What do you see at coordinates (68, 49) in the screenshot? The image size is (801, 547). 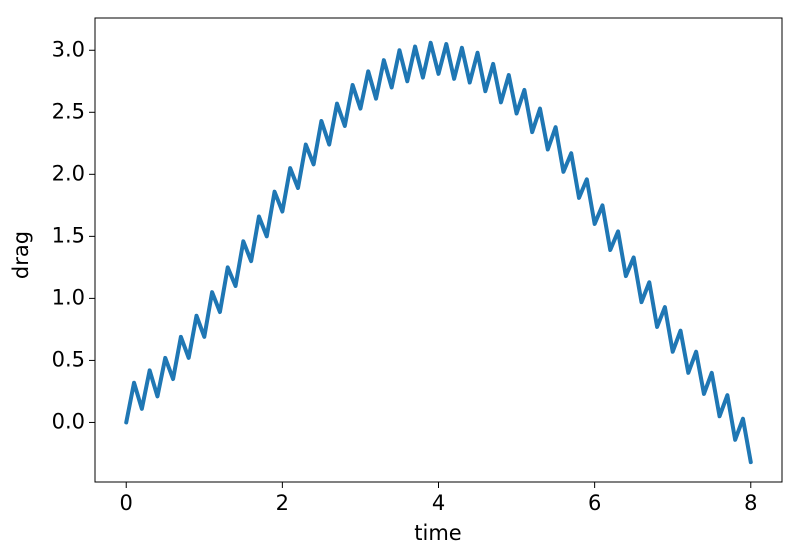 I see `y-tick-label: 3.0` at bounding box center [68, 49].